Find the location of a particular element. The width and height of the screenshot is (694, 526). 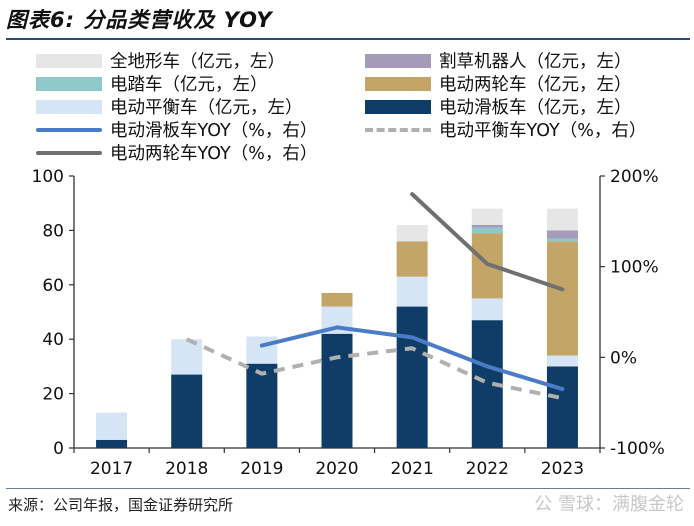

legend-item-two-wheeler: 电动两轮车（亿元，左） is located at coordinates (498, 83).